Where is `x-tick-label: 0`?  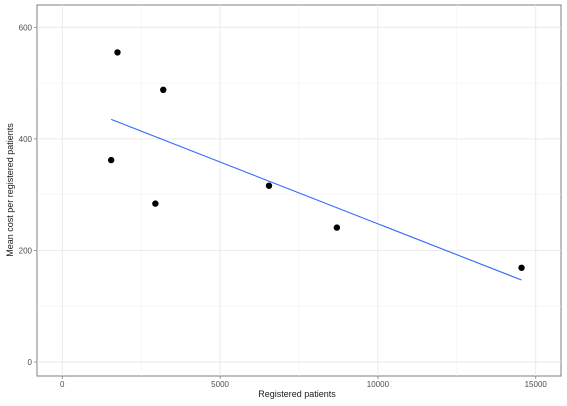 x-tick-label: 0 is located at coordinates (62, 384).